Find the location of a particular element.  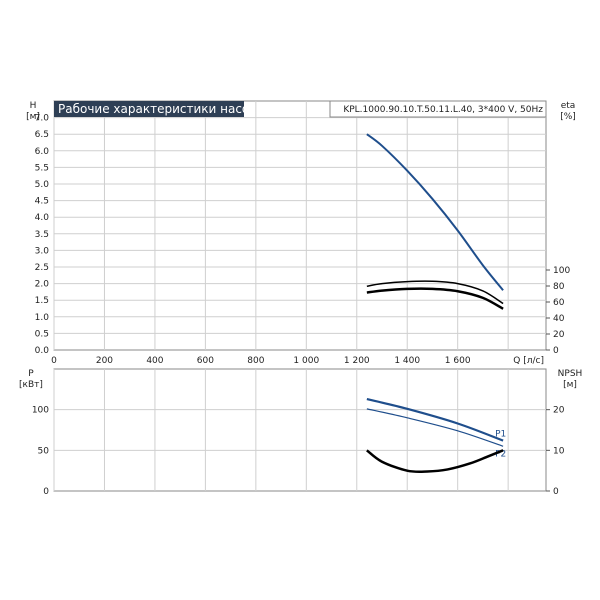

y-left-tick-label: 3.5 is located at coordinates (42, 235).